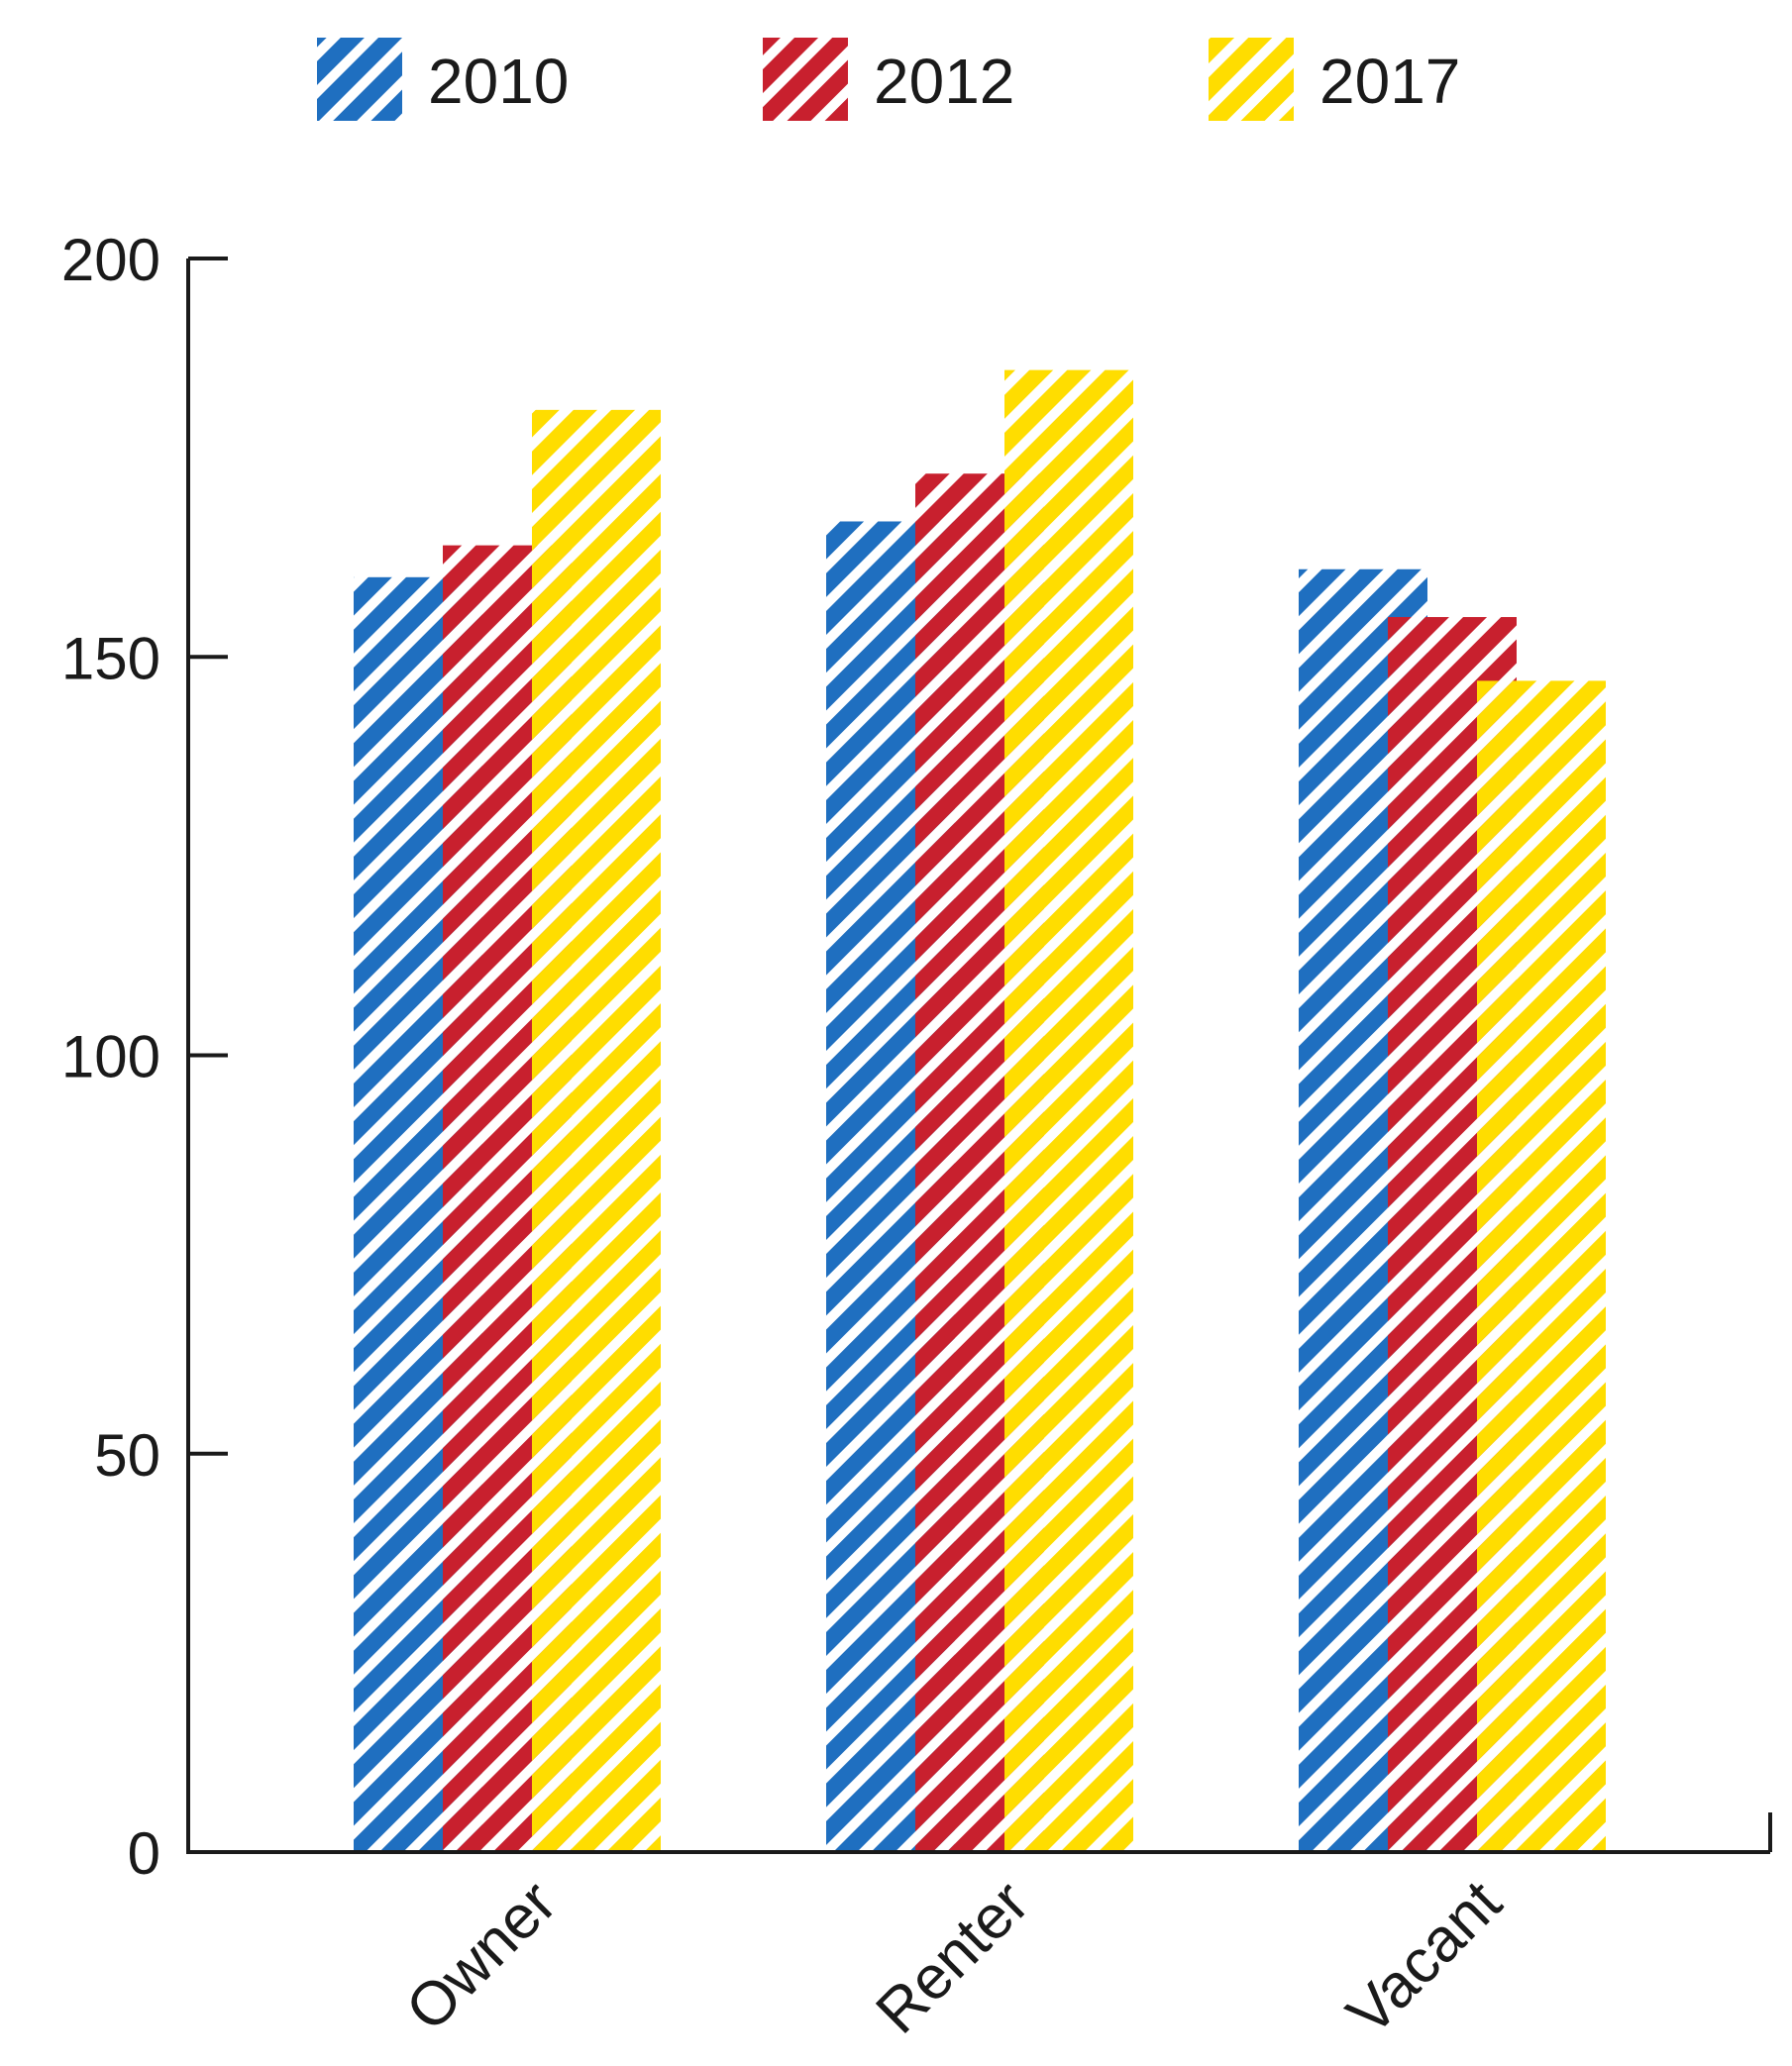  I want to click on legend-item-2012: 2012, so click(889, 79).